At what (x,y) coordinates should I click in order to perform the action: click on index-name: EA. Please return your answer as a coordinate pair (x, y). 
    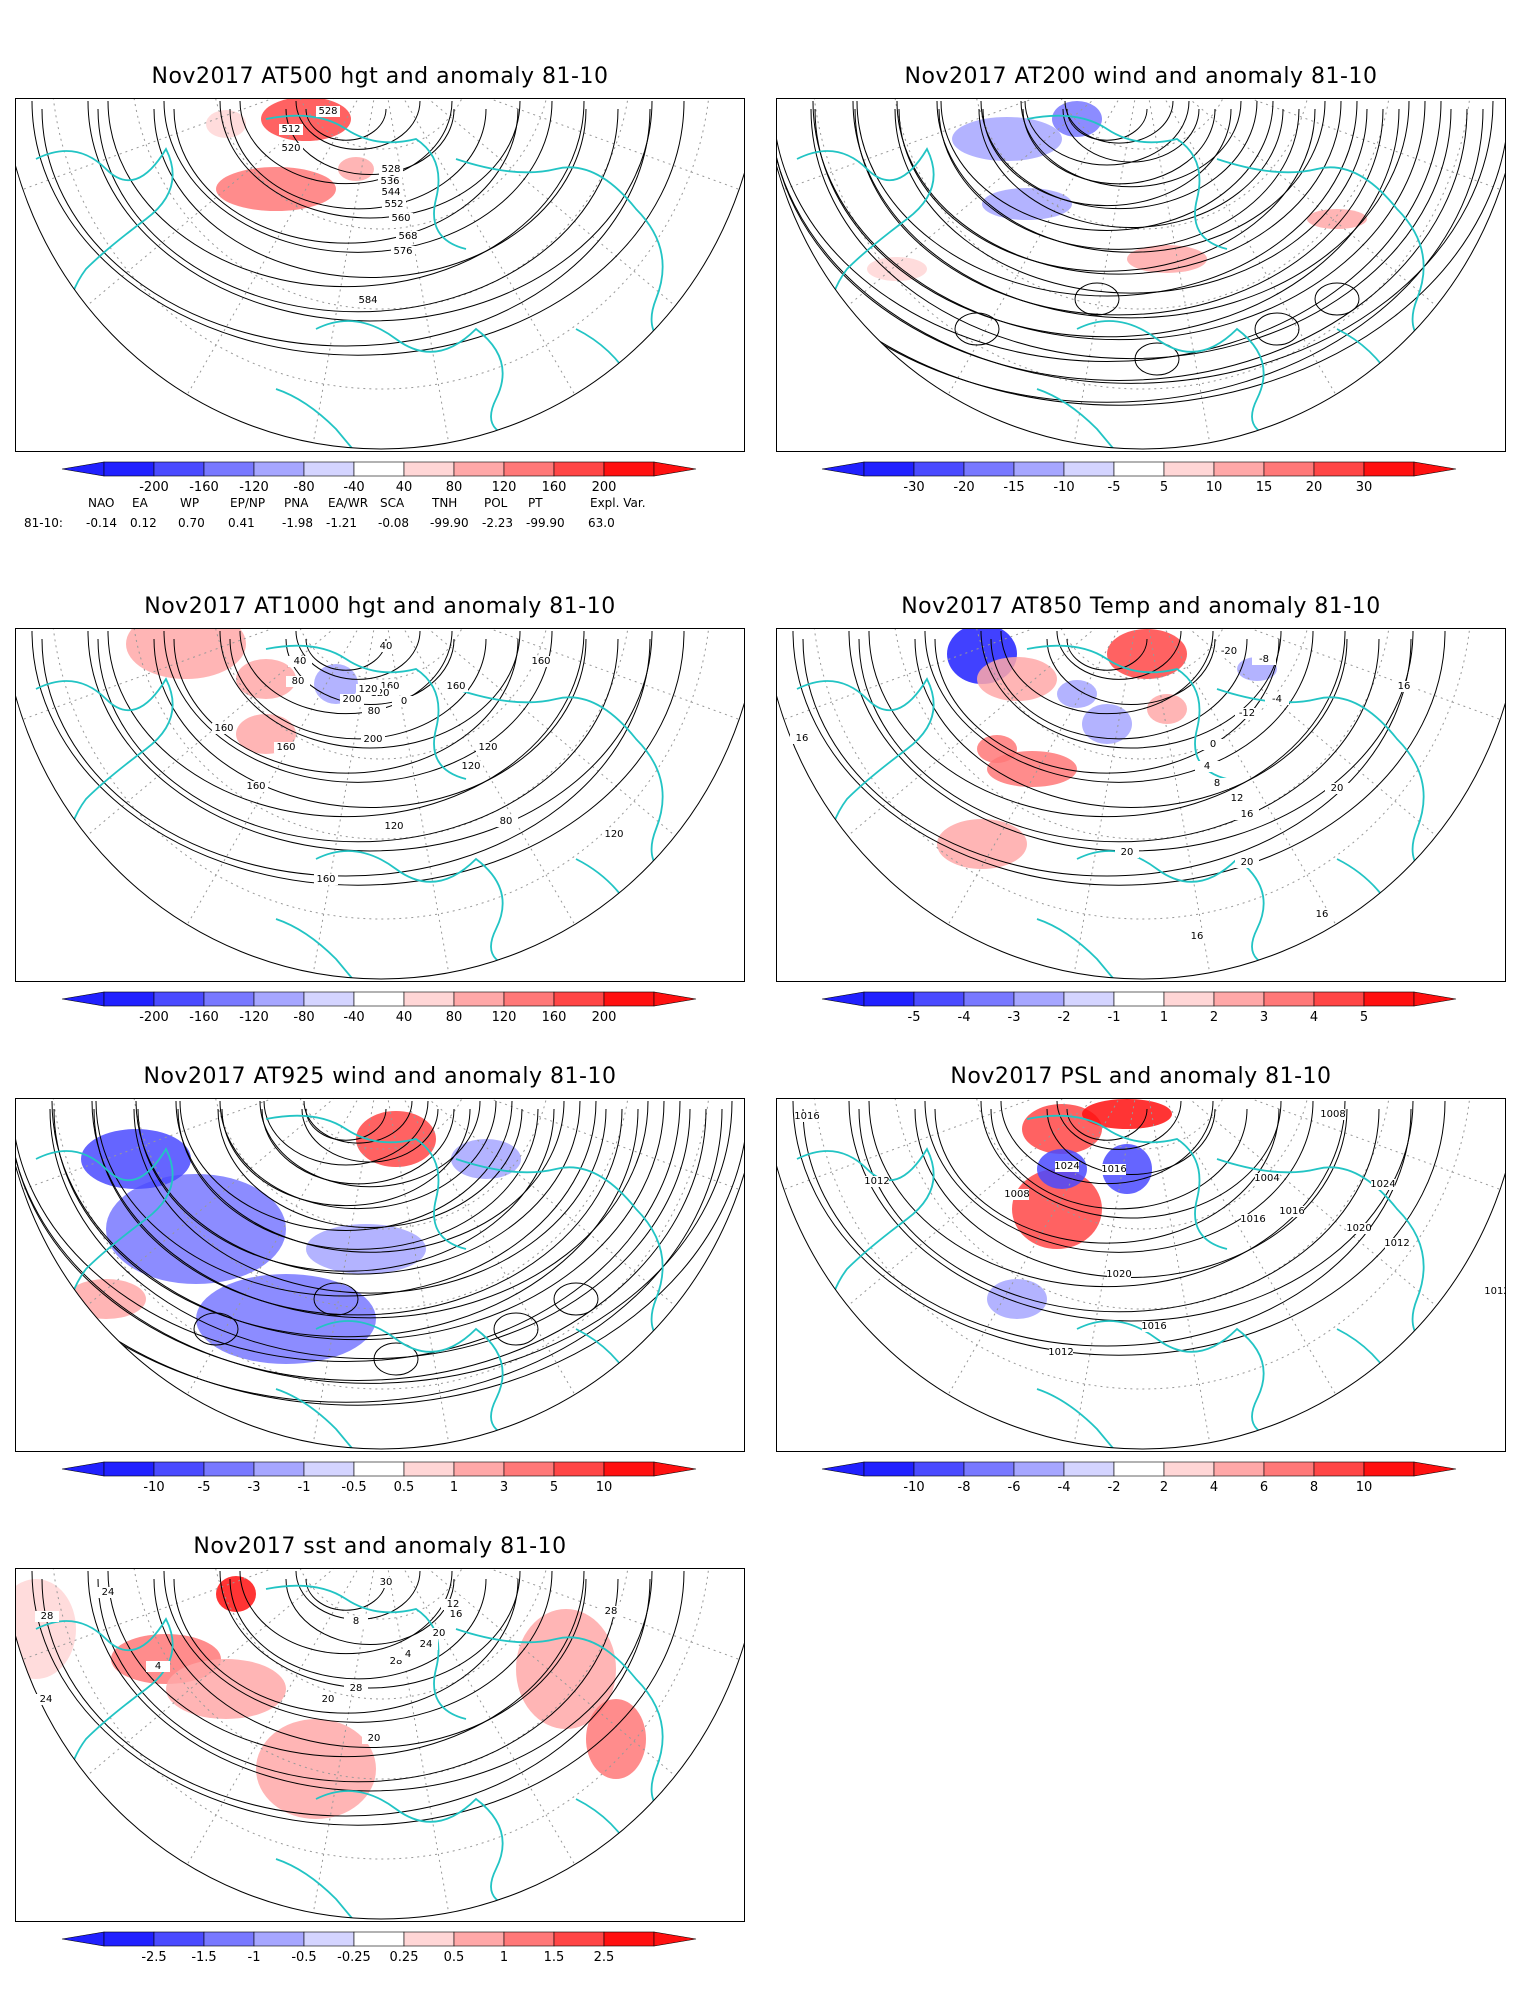
    Looking at the image, I should click on (140, 503).